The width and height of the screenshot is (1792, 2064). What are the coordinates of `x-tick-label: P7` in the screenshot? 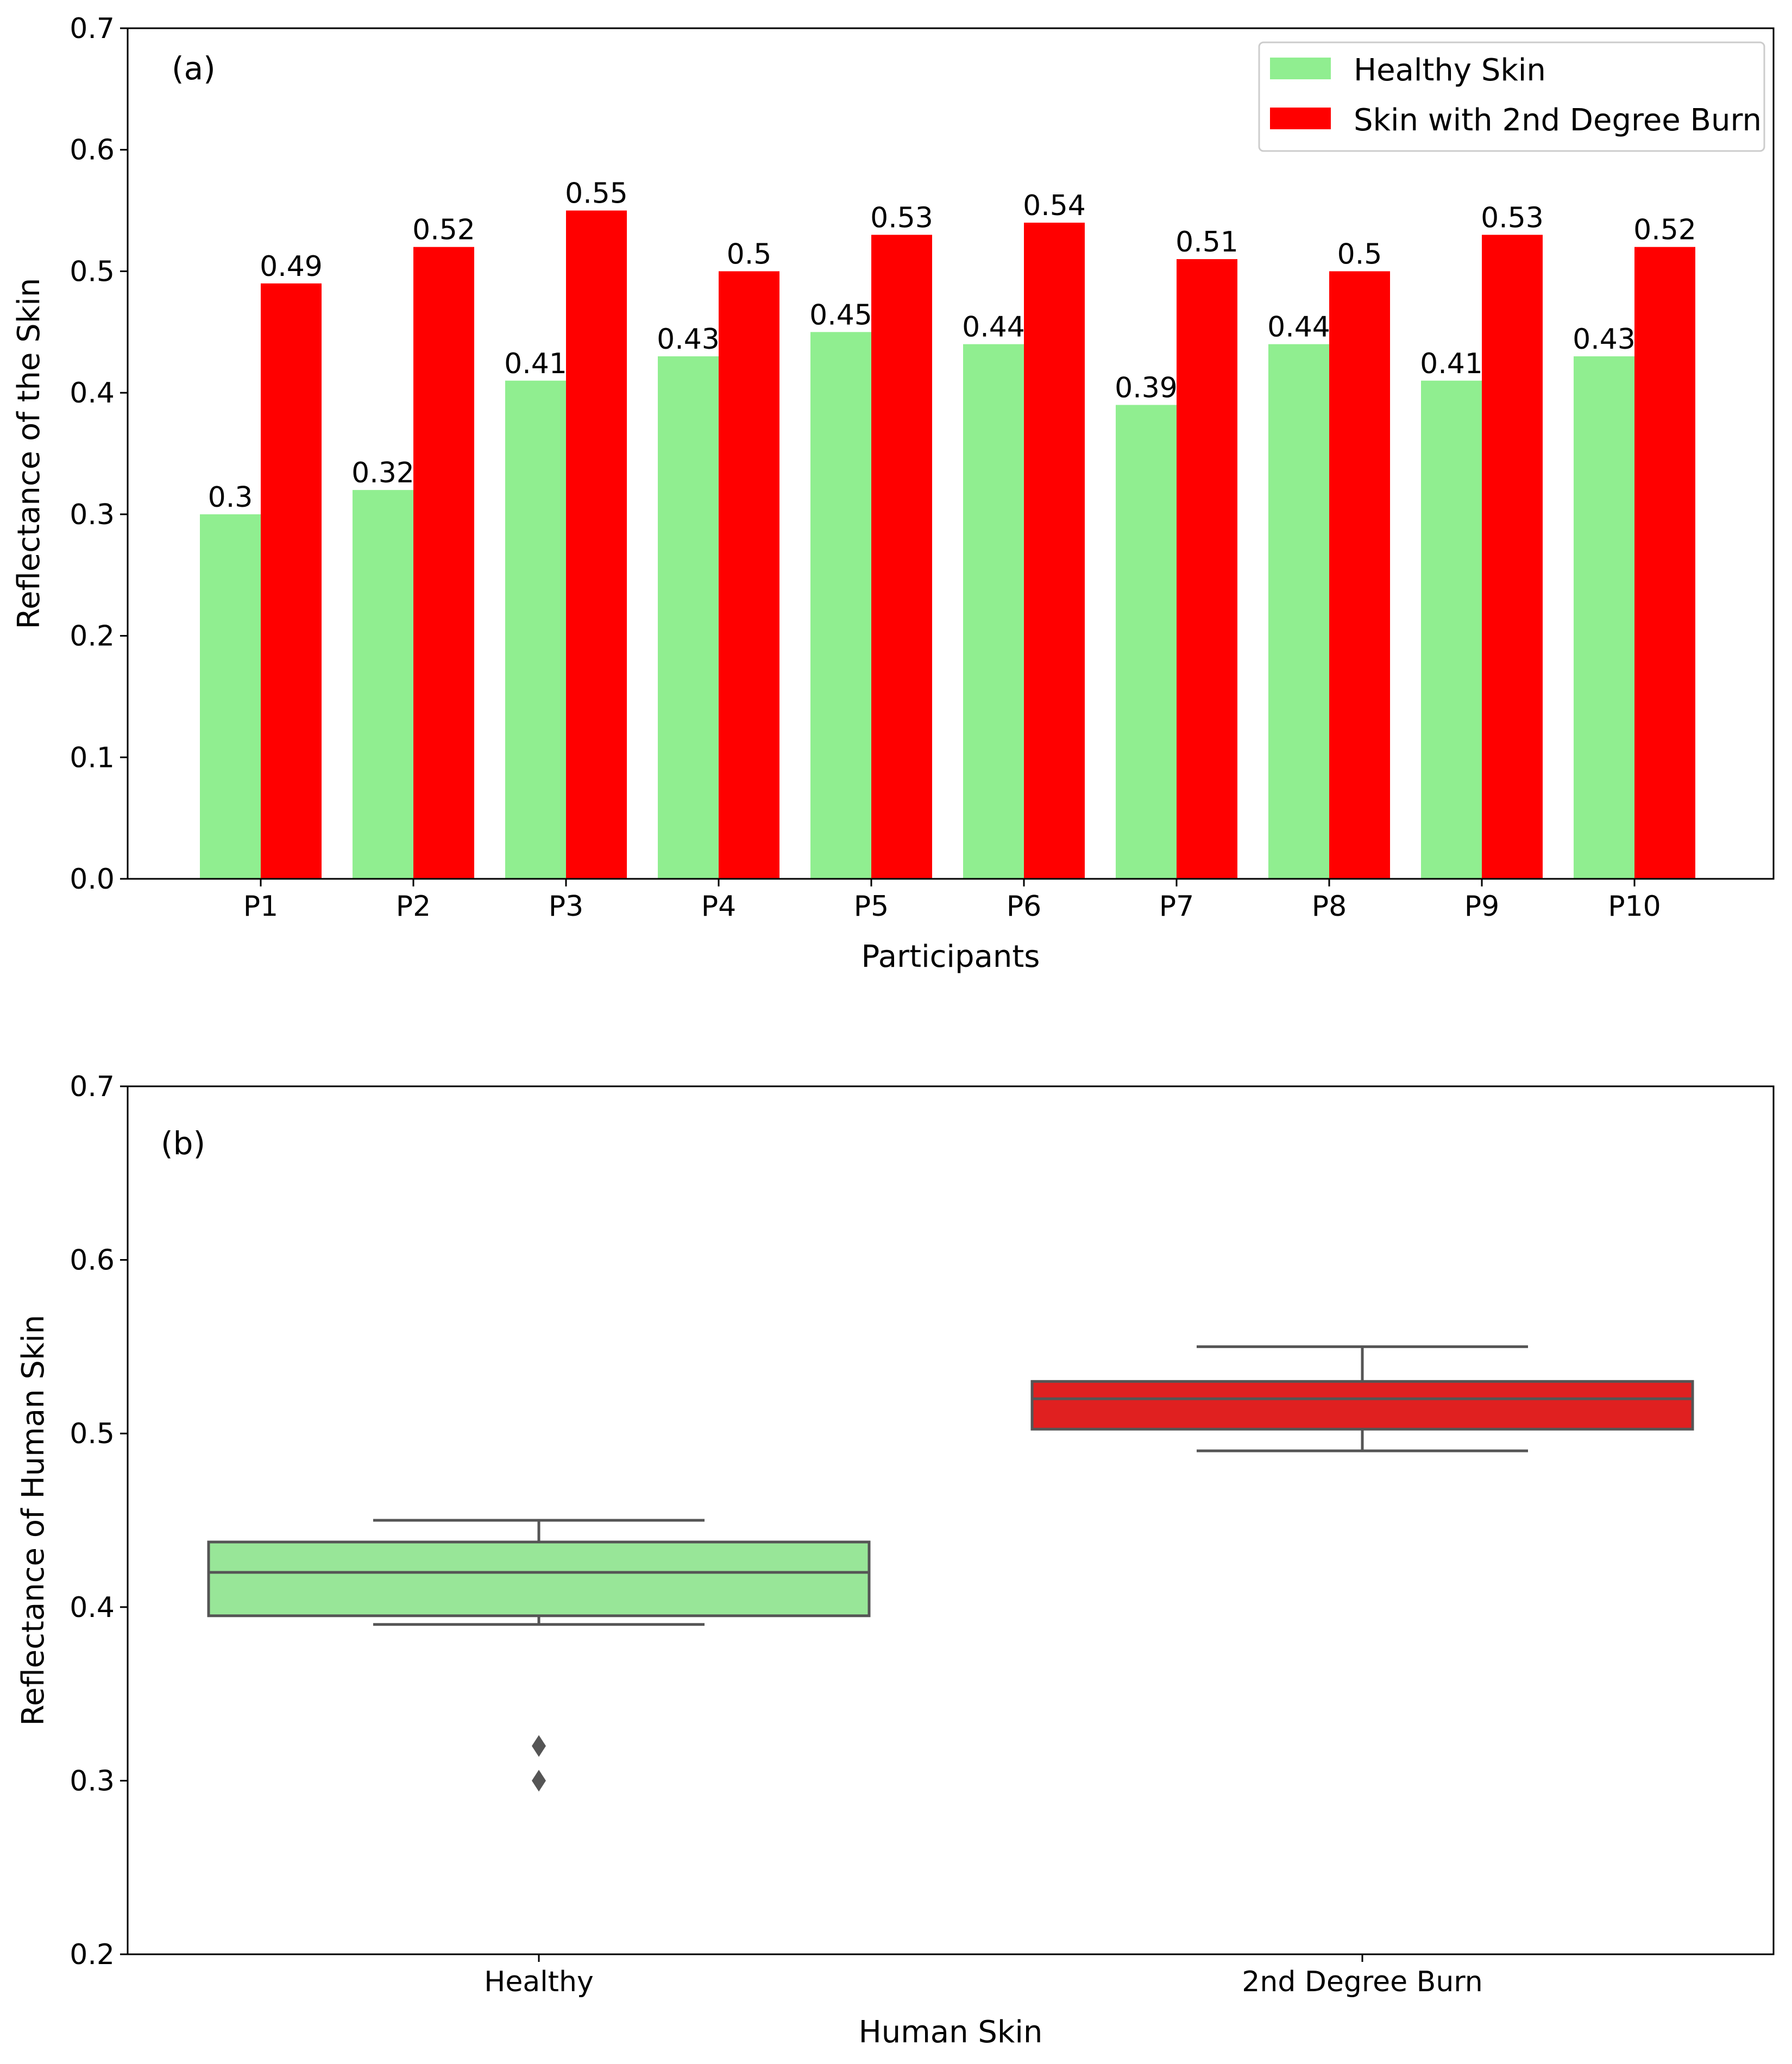 It's located at (1176, 906).